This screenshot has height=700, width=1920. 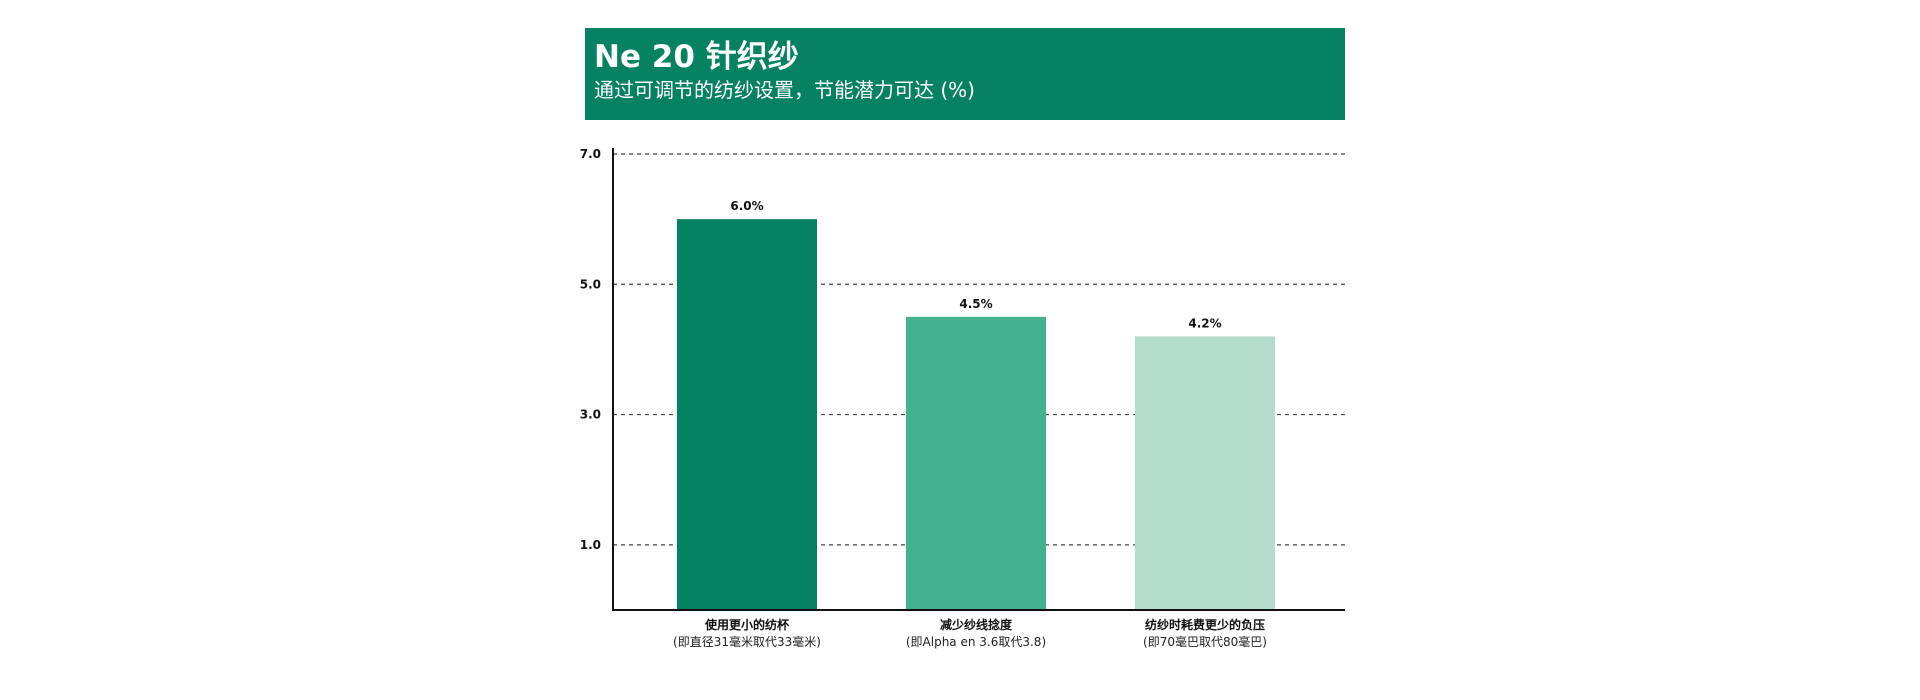 I want to click on category-sublabel: (即直径31毫米取代33毫米), so click(x=747, y=641).